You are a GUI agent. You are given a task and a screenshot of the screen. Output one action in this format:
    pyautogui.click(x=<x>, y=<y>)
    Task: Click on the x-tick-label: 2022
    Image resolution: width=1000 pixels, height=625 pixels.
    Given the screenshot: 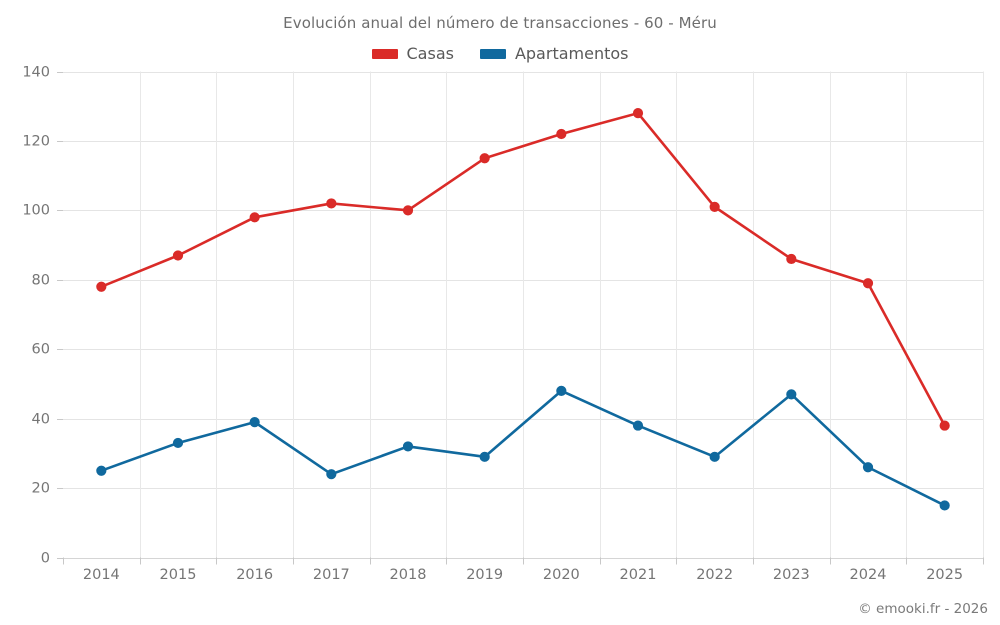 What is the action you would take?
    pyautogui.click(x=714, y=575)
    